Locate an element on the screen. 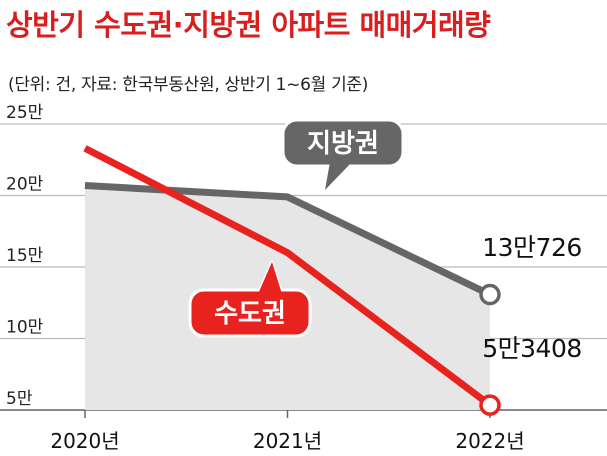  end-value-label-capital: 5만3408 is located at coordinates (532, 348).